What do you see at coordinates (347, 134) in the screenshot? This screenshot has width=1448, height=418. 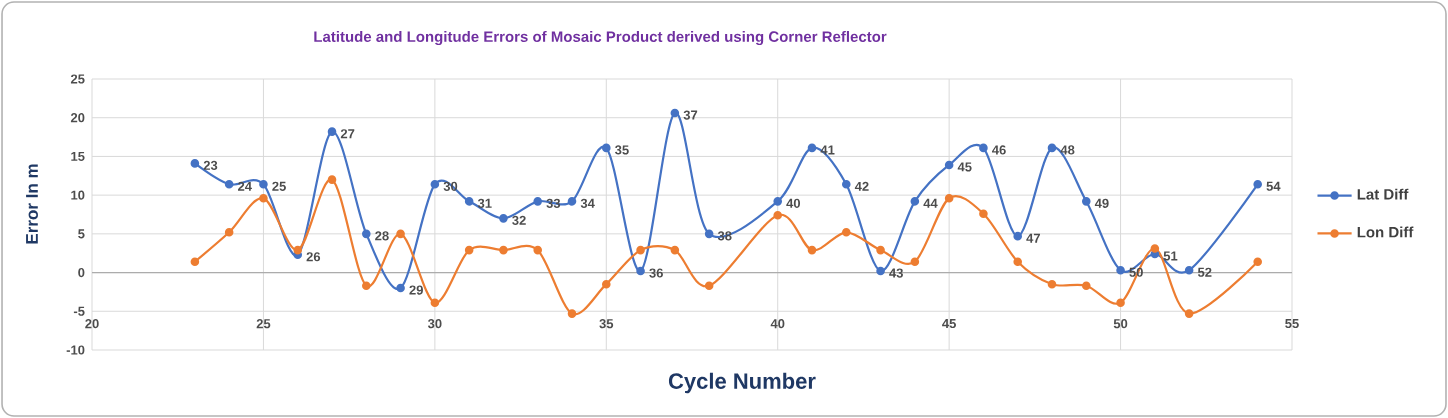 I see `annotation: 27` at bounding box center [347, 134].